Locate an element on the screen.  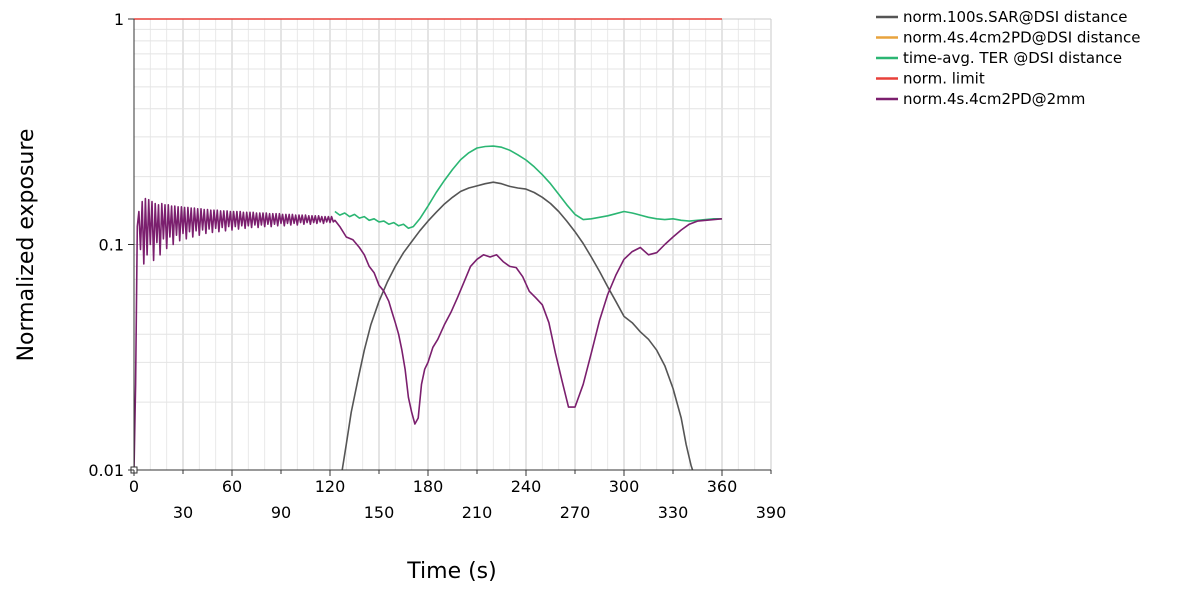
y-tick-label: 0.1 is located at coordinates (111, 245).